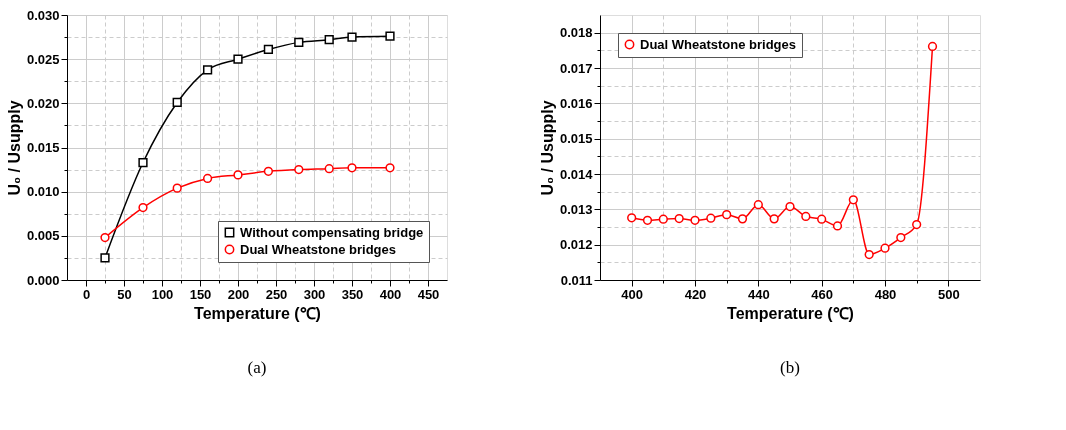 This screenshot has width=1066, height=430. Describe the element at coordinates (86, 294) in the screenshot. I see `x-tick-label: 0` at that location.